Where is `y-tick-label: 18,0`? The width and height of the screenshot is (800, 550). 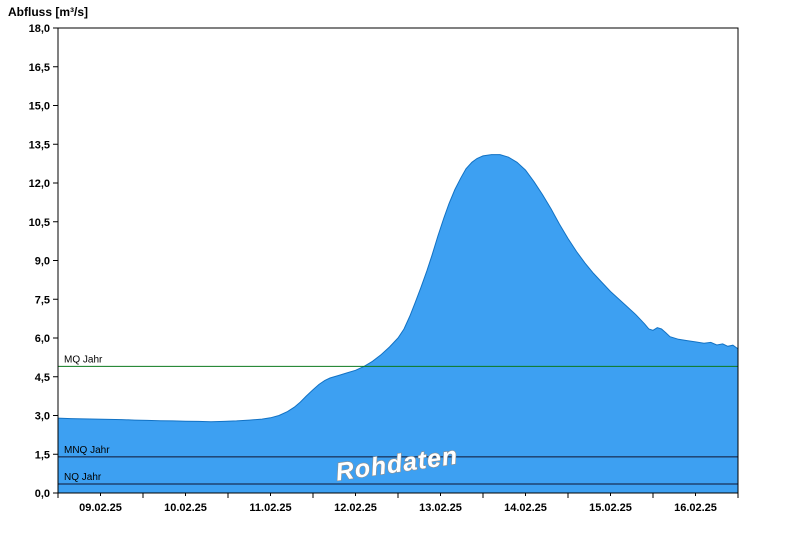 y-tick-label: 18,0 is located at coordinates (39, 29).